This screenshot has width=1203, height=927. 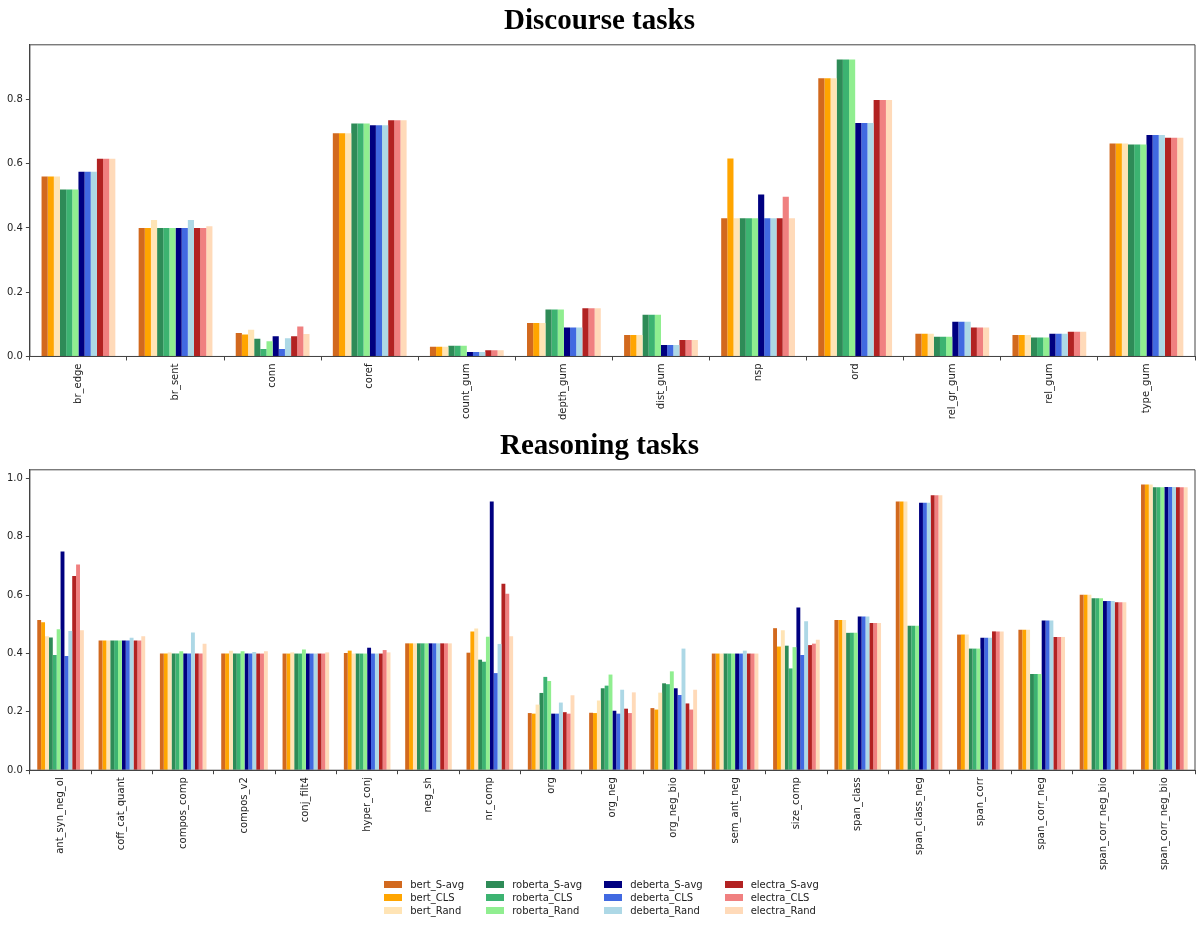 I want to click on legend-label: deberta_CLS, so click(x=662, y=897).